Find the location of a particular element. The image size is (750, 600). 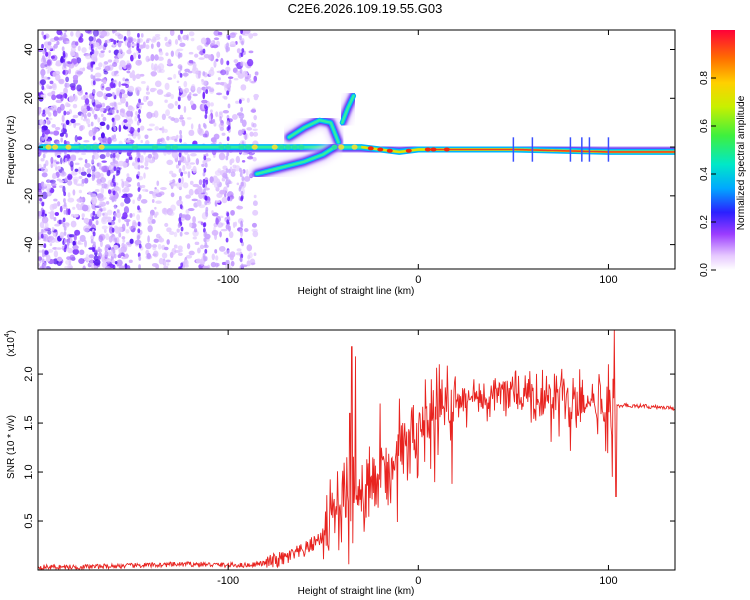

snr-scale-label: (x10 is located at coordinates (11, 347).